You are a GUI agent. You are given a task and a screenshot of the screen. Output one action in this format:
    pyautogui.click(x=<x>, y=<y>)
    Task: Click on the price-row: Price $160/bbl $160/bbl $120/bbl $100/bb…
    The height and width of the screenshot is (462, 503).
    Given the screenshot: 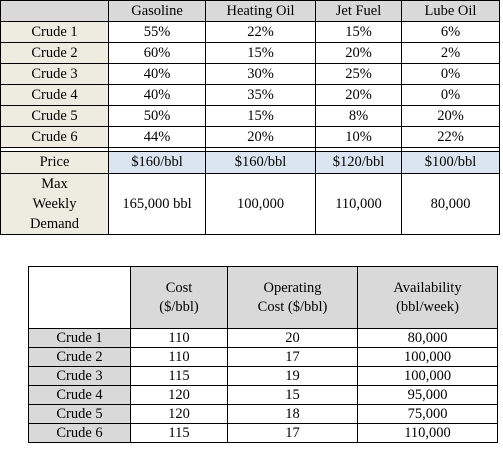 What is the action you would take?
    pyautogui.click(x=250, y=162)
    